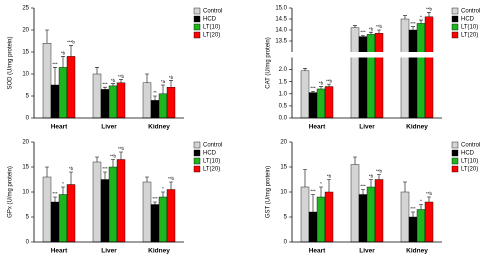 Image resolution: width=500 pixels, height=263 pixels. Describe the element at coordinates (470, 146) in the screenshot. I see `legend-label: Control` at that location.